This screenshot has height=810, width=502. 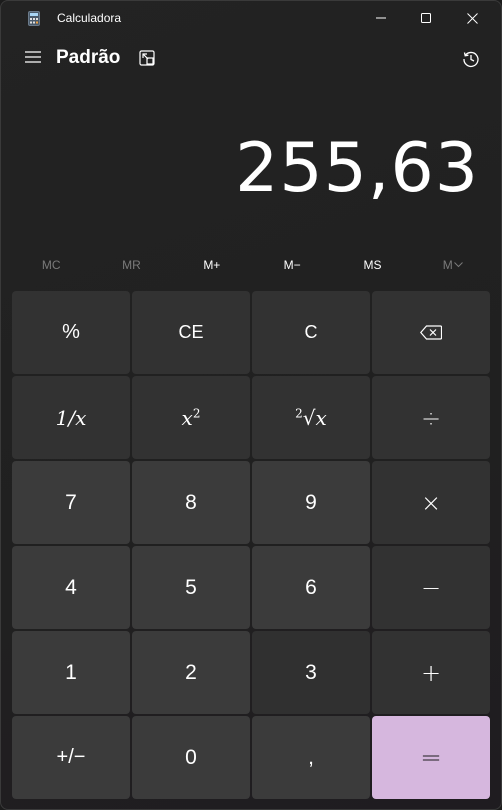 I want to click on clear-entry-button: CE, so click(x=191, y=332).